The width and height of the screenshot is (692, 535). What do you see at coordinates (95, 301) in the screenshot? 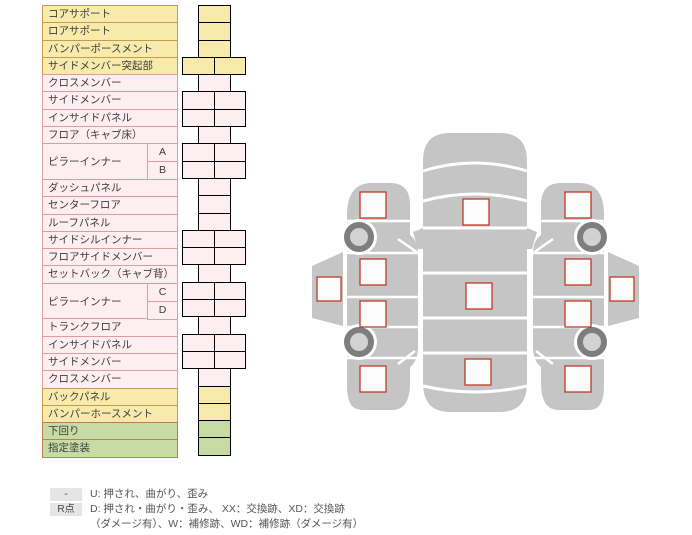
I see `part-label: ピラーインナー` at bounding box center [95, 301].